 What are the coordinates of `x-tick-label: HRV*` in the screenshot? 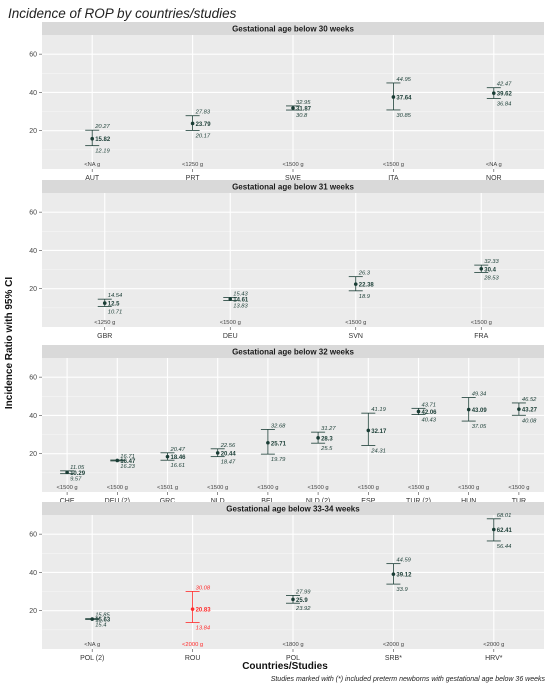 It's located at (494, 658).